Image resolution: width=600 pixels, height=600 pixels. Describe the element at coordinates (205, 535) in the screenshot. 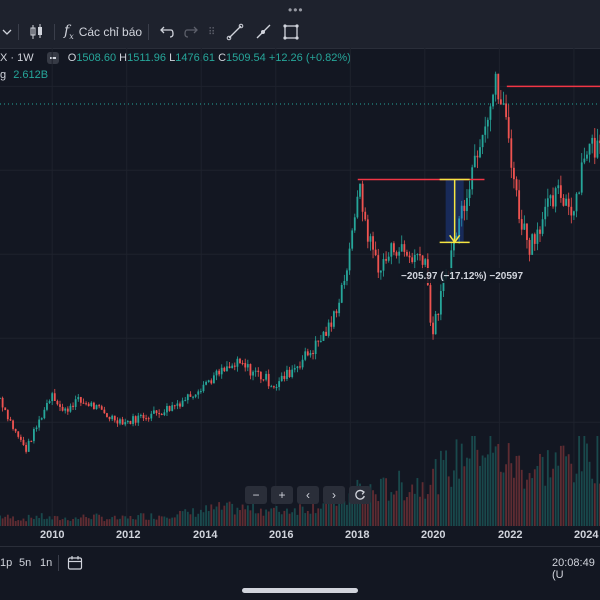

I see `x-tick: 2014` at that location.